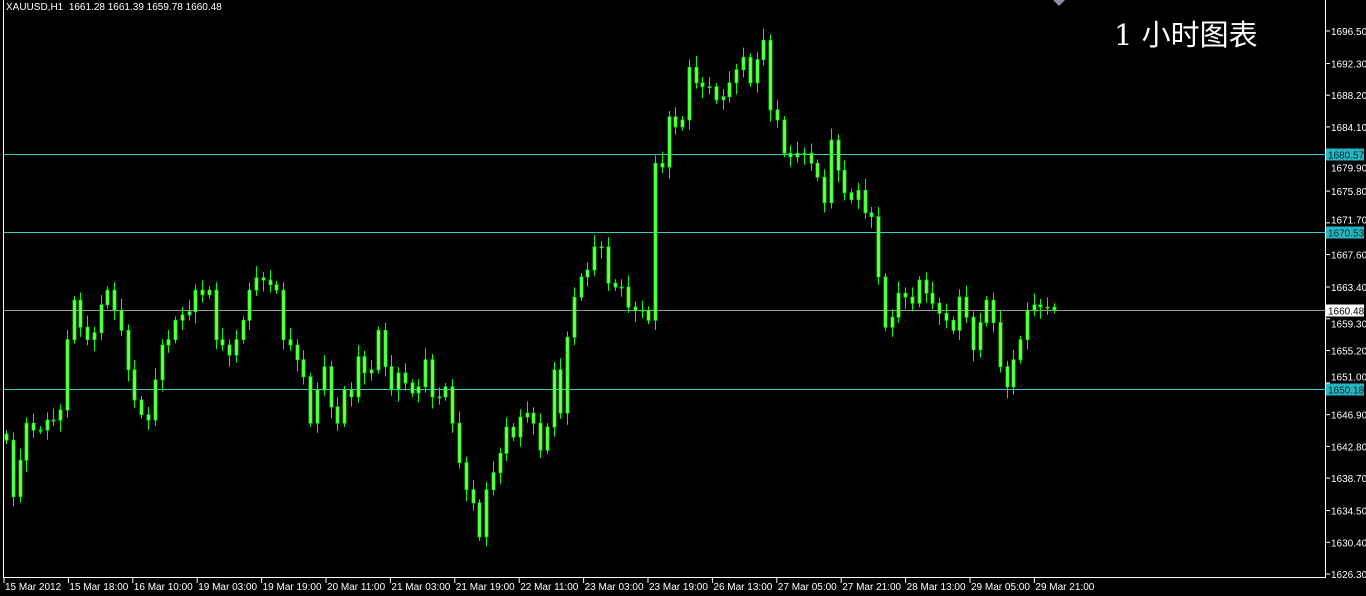  Describe the element at coordinates (614, 587) in the screenshot. I see `time-tick-label: 23 Mar 03:00` at that location.